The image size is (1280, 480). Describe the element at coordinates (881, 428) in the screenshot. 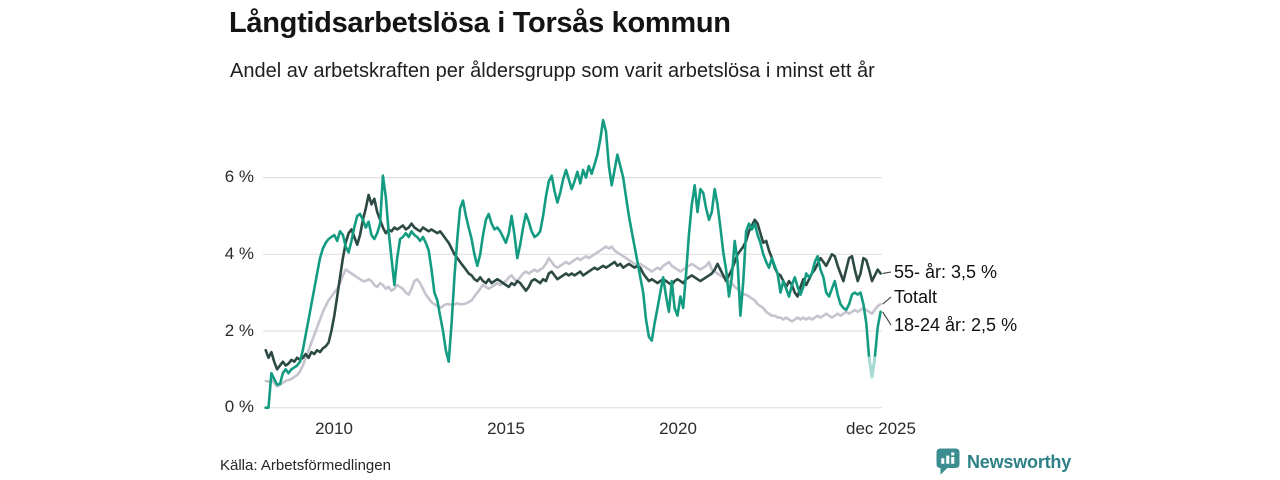

I see `x-axis-tick-label: dec 2025` at that location.